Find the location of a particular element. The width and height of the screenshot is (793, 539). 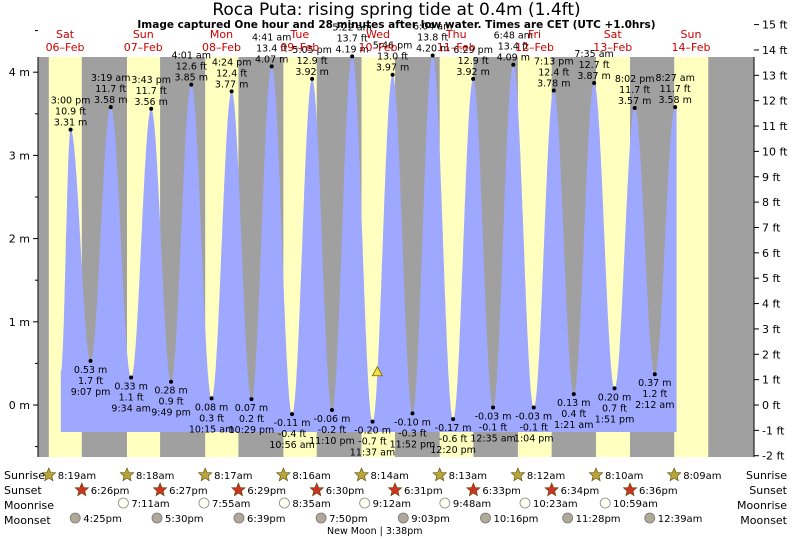

moonrise-time: 8:35am is located at coordinates (311, 504).